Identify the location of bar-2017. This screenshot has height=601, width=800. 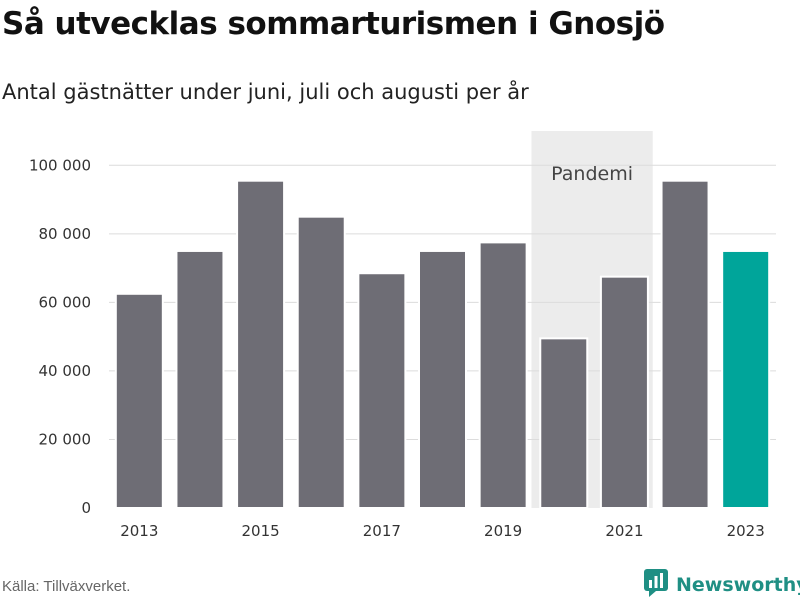
(382, 390).